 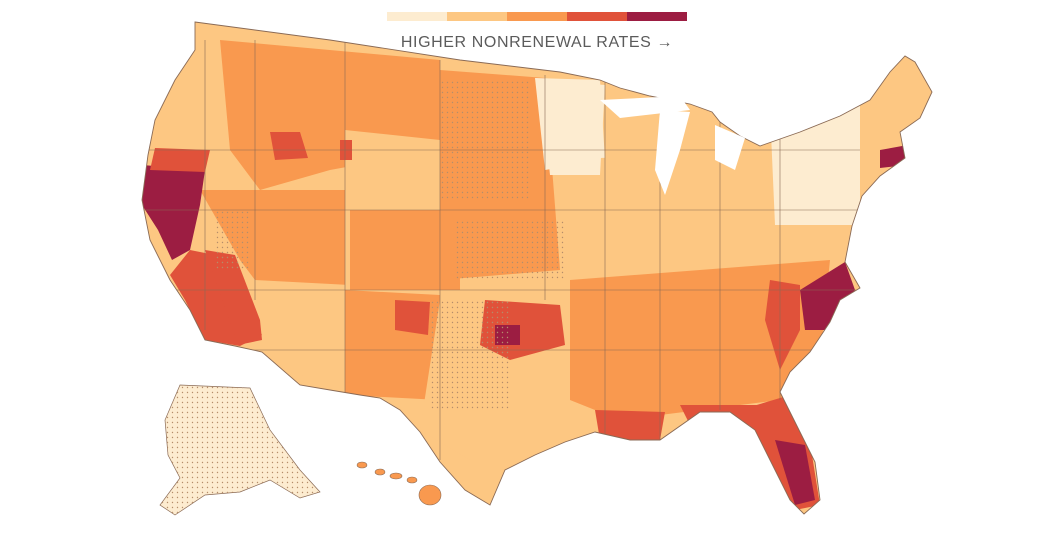 I want to click on legend-color-scale, so click(x=537, y=16).